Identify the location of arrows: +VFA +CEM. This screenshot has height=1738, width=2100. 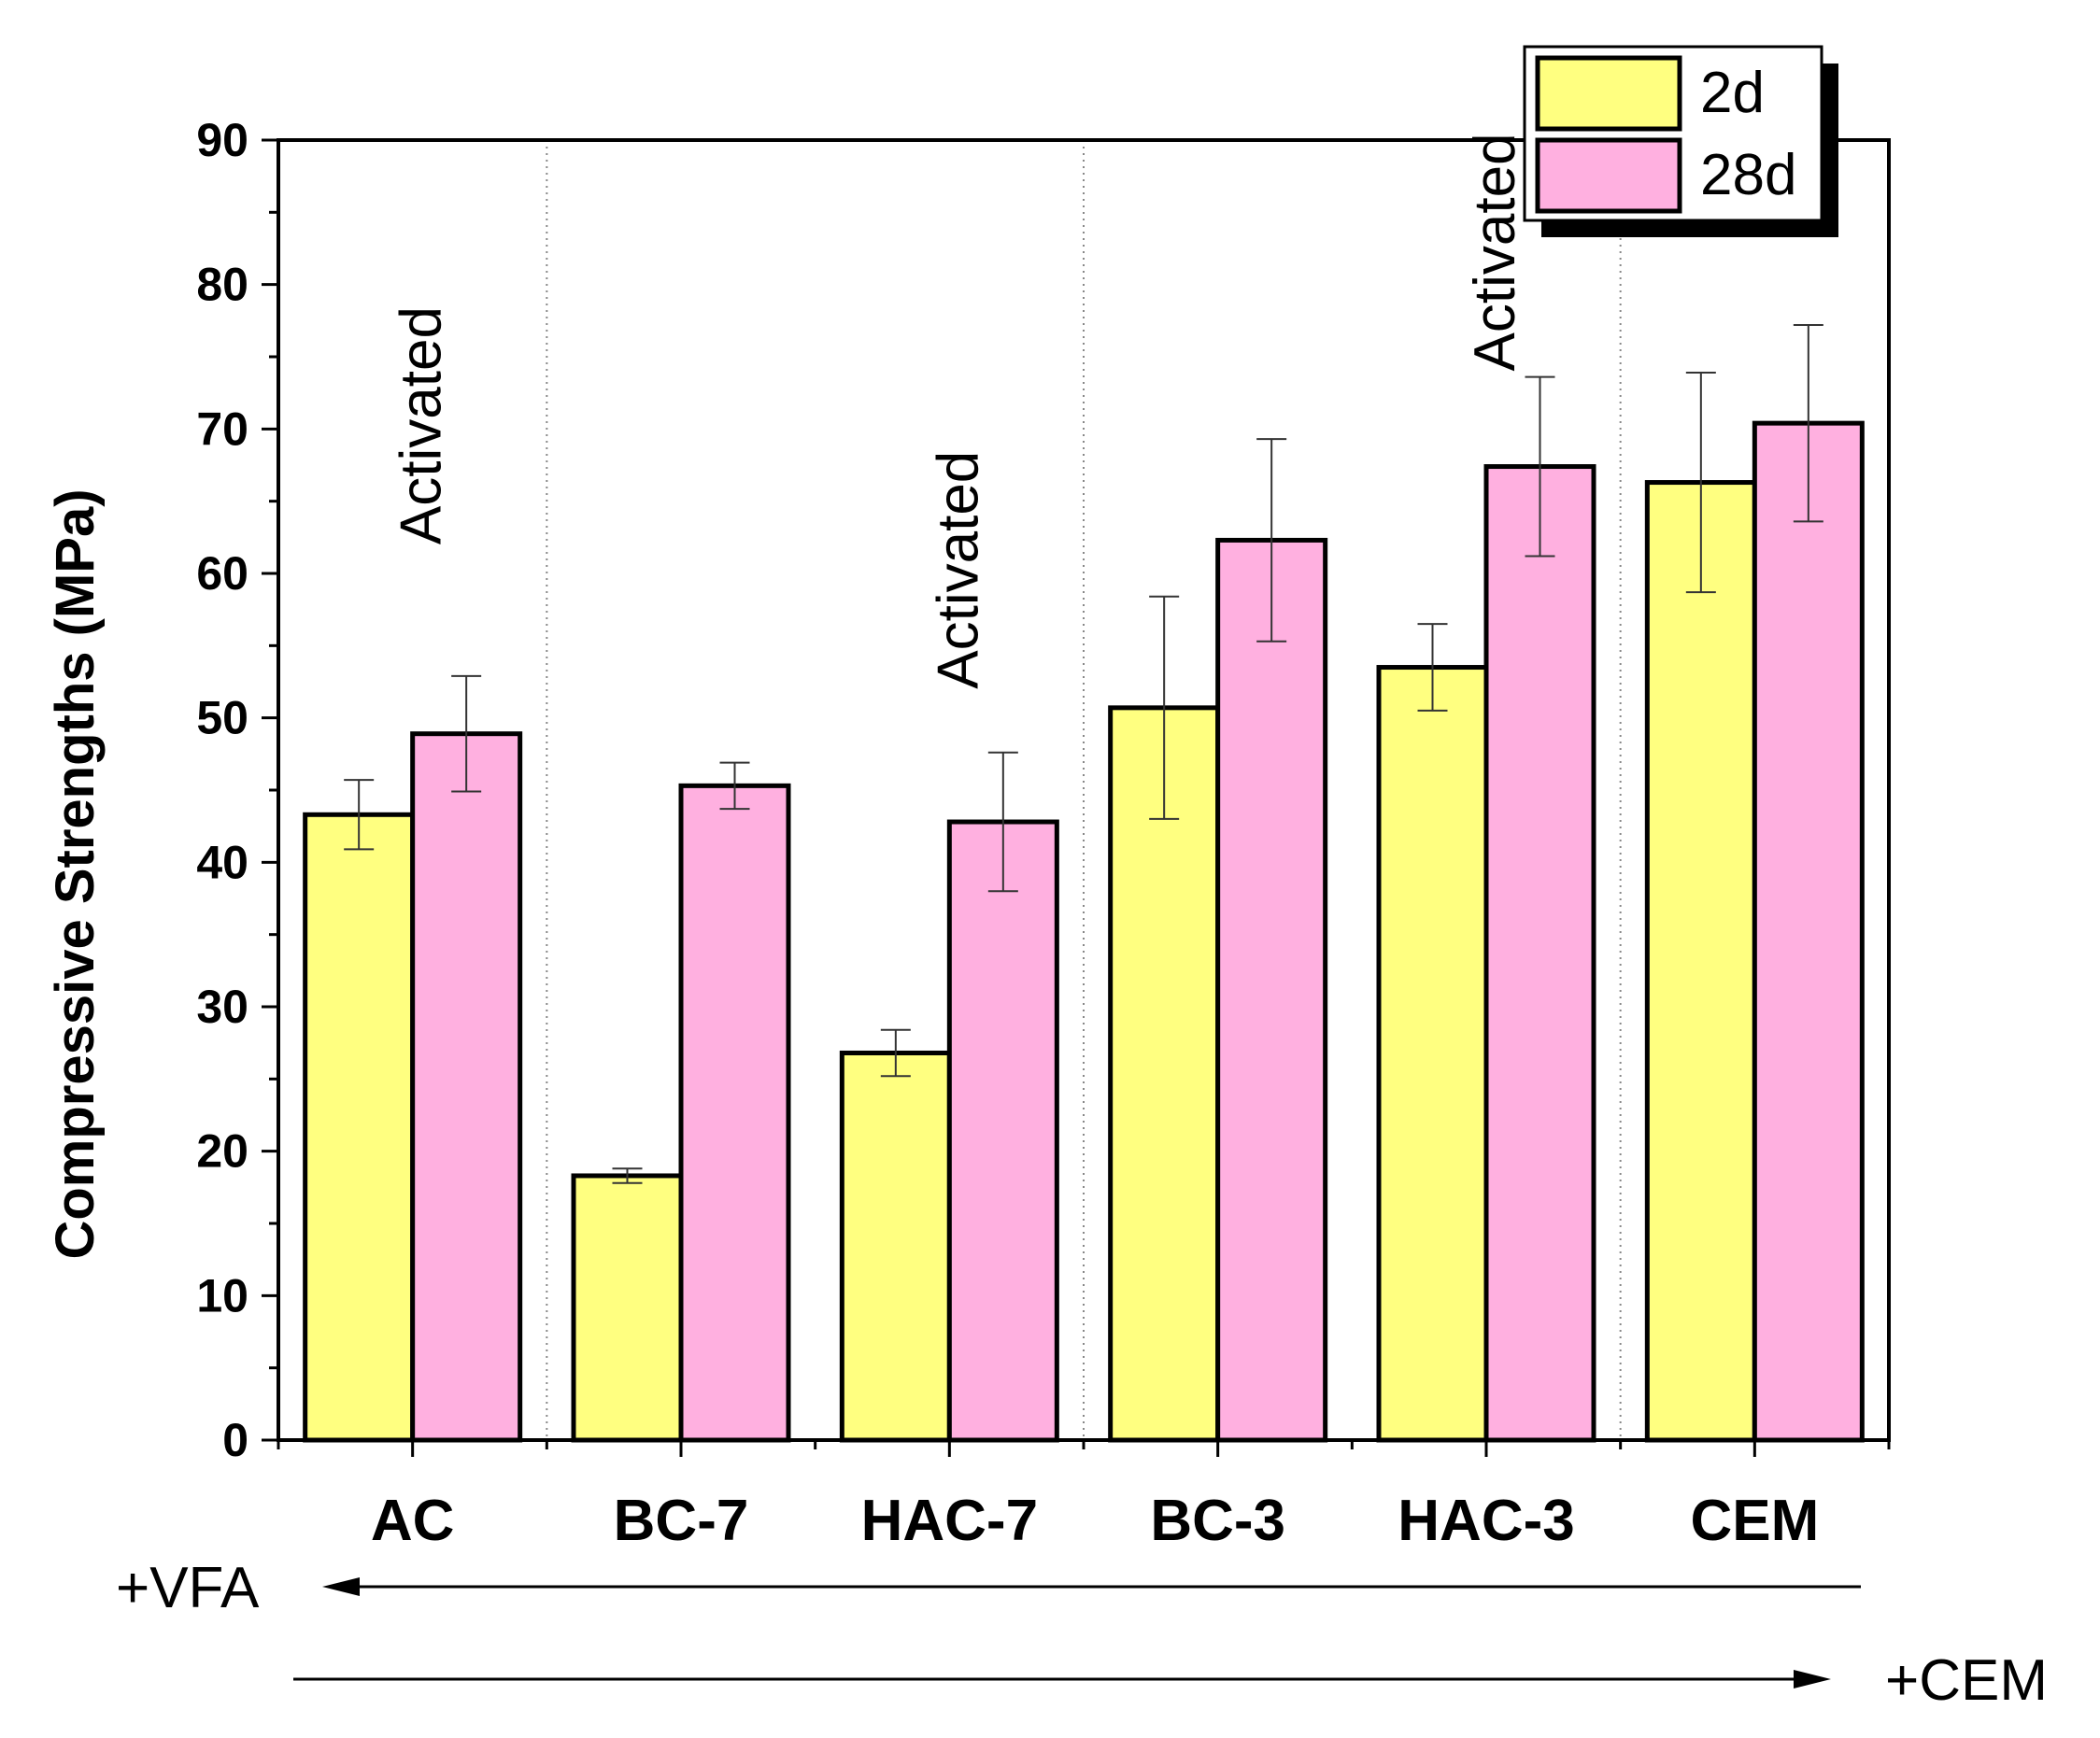
(1082, 1635).